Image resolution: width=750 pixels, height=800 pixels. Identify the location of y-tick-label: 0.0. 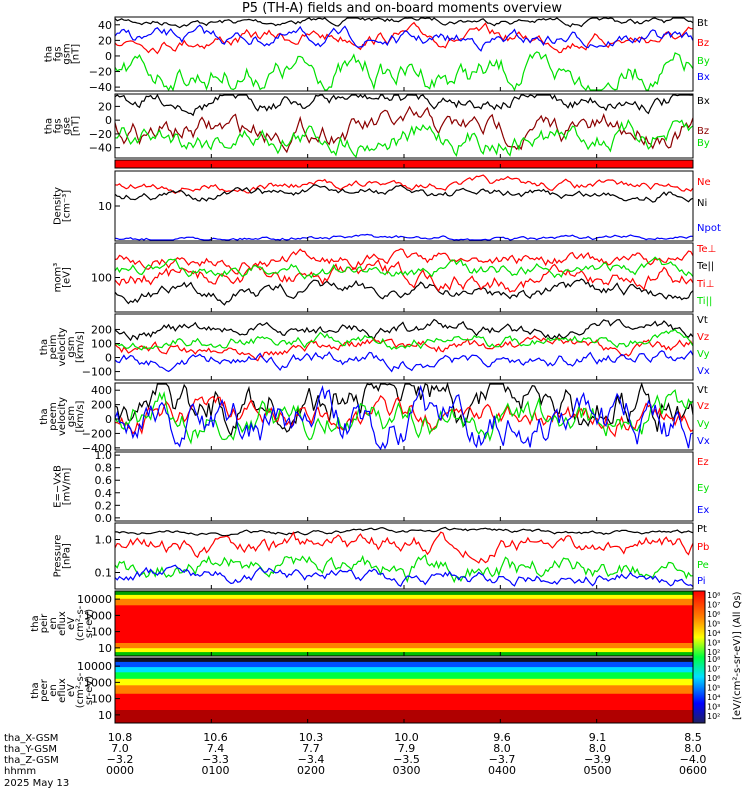
(104, 518).